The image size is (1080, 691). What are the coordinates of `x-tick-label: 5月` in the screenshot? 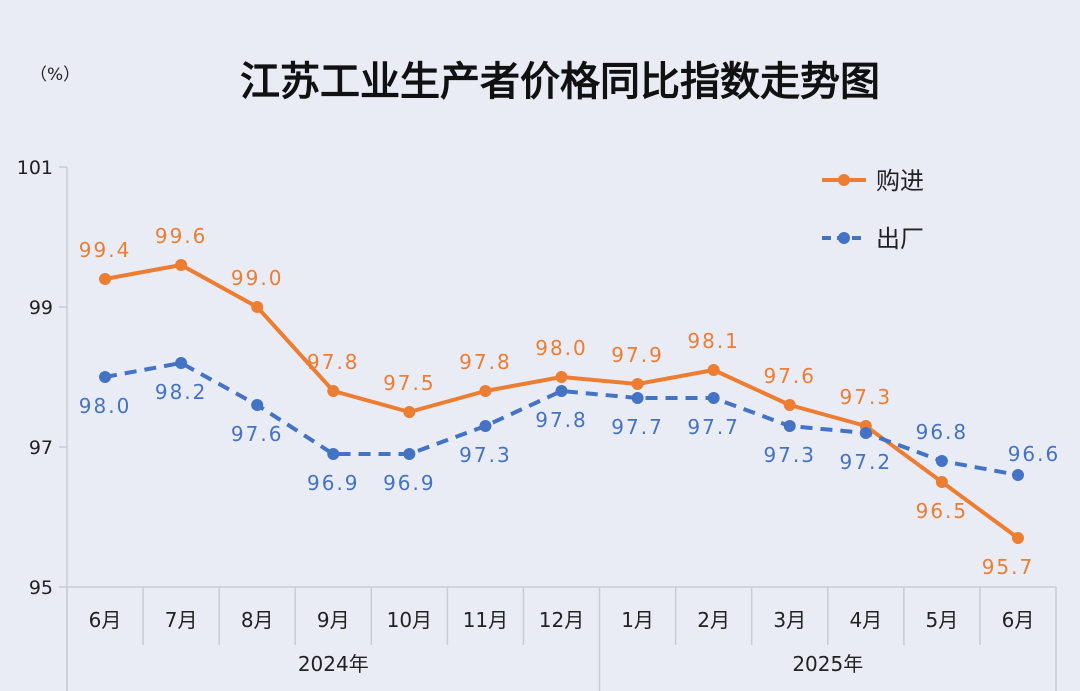 It's located at (942, 620).